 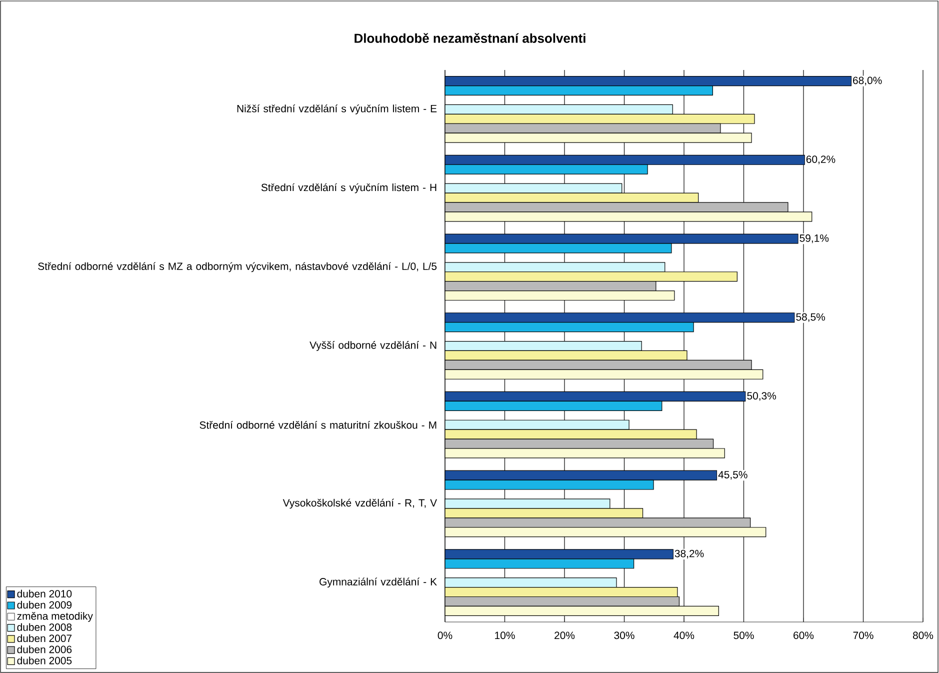 I want to click on data-label: 50,3%, so click(x=761, y=396).